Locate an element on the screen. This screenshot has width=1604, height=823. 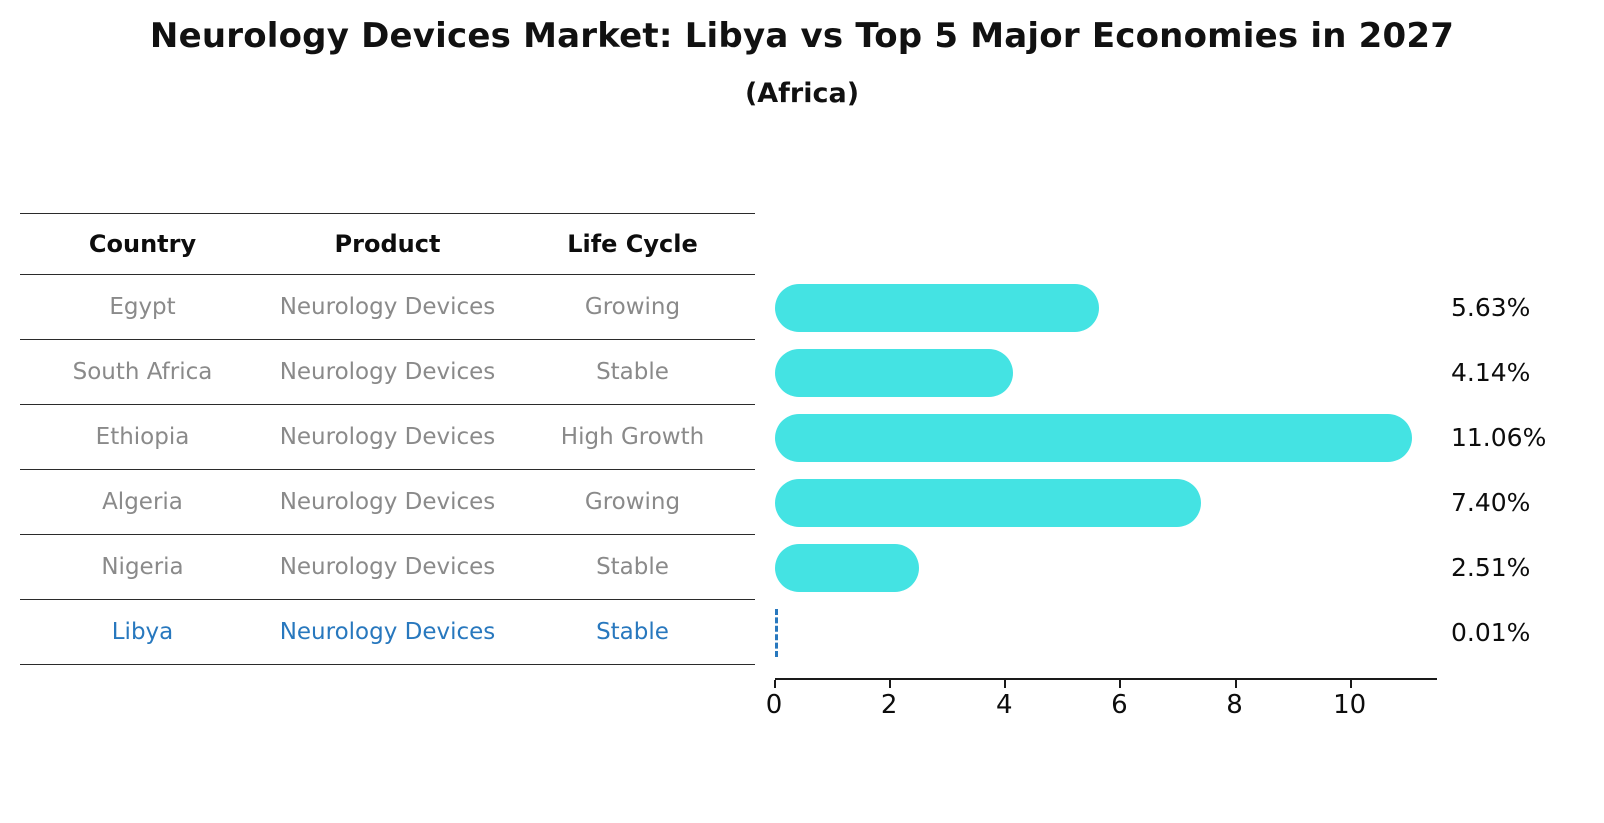
x-axis-row: 0 2 4 6 8 10 is located at coordinates (802, 695).